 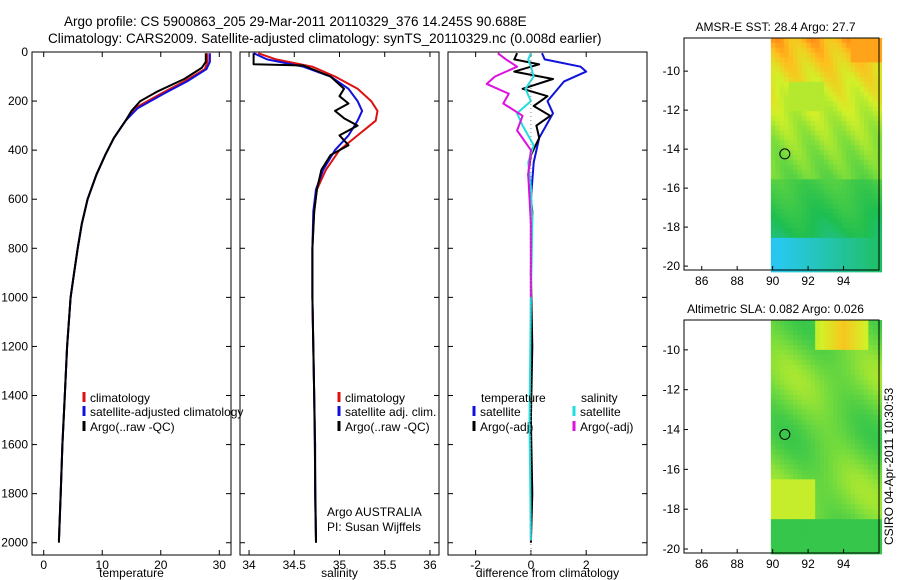 I want to click on sla-frame, so click(x=781, y=436).